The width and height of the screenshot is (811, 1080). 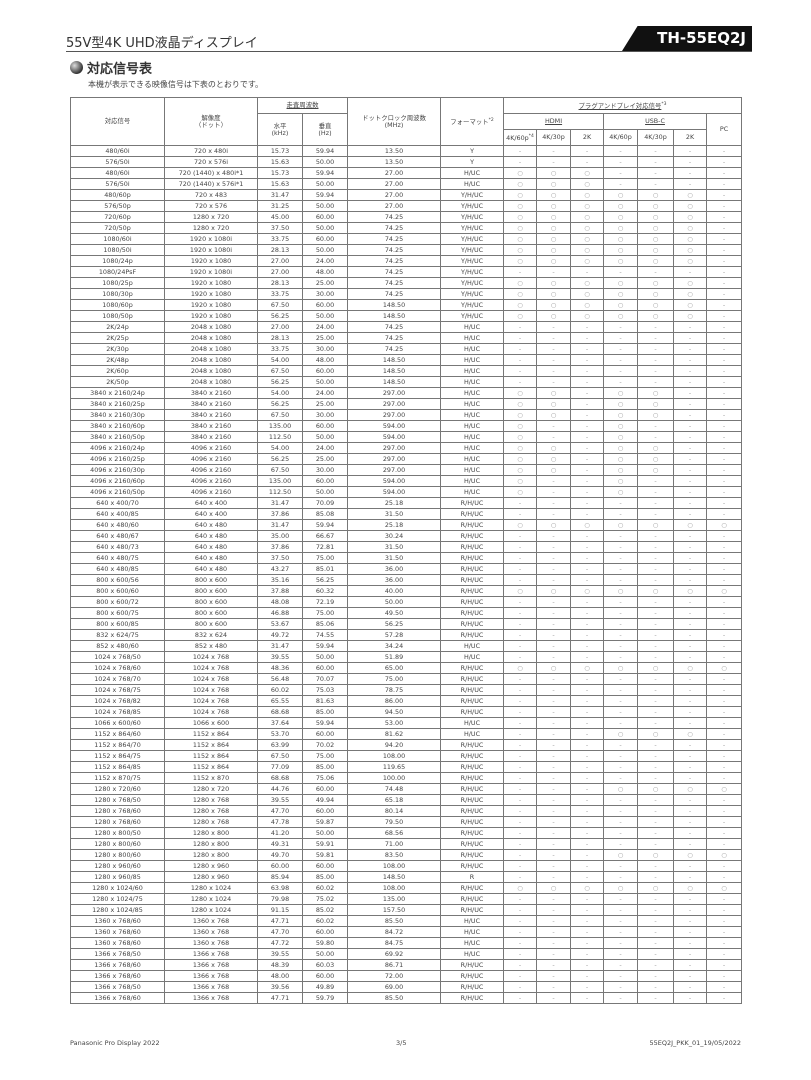 I want to click on cell-usbc-4k30: ○, so click(x=656, y=261).